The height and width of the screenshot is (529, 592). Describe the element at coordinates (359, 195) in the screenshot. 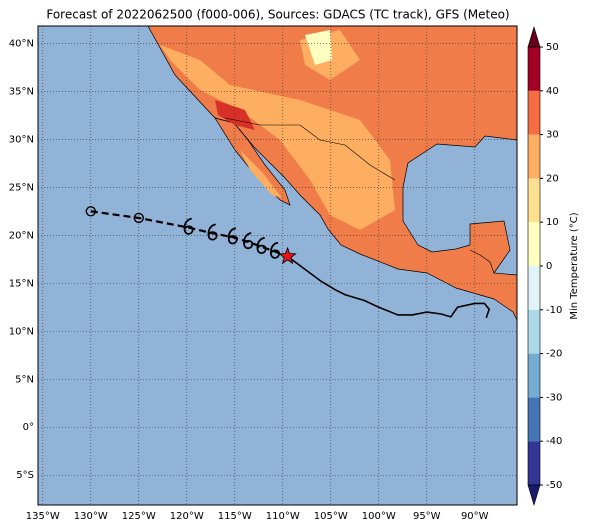

I see `border` at that location.